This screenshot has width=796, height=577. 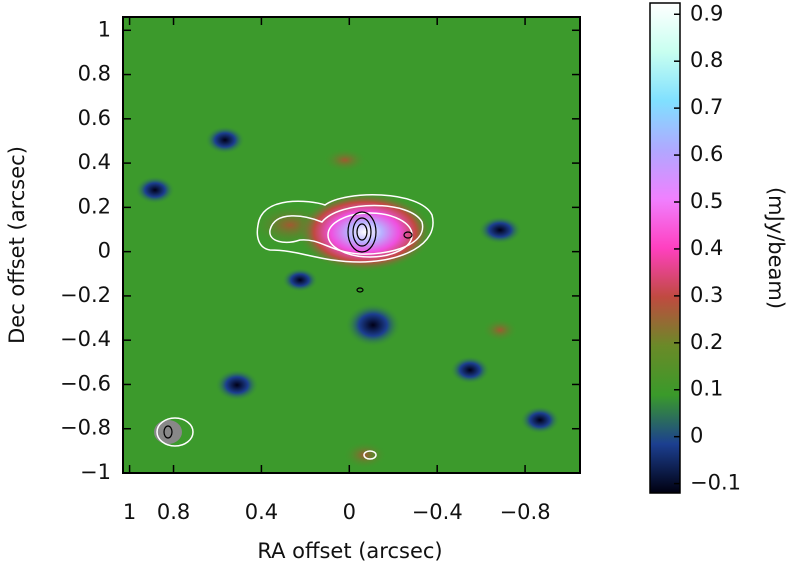 I want to click on colorbar-tick-label: 0.8, so click(x=706, y=60).